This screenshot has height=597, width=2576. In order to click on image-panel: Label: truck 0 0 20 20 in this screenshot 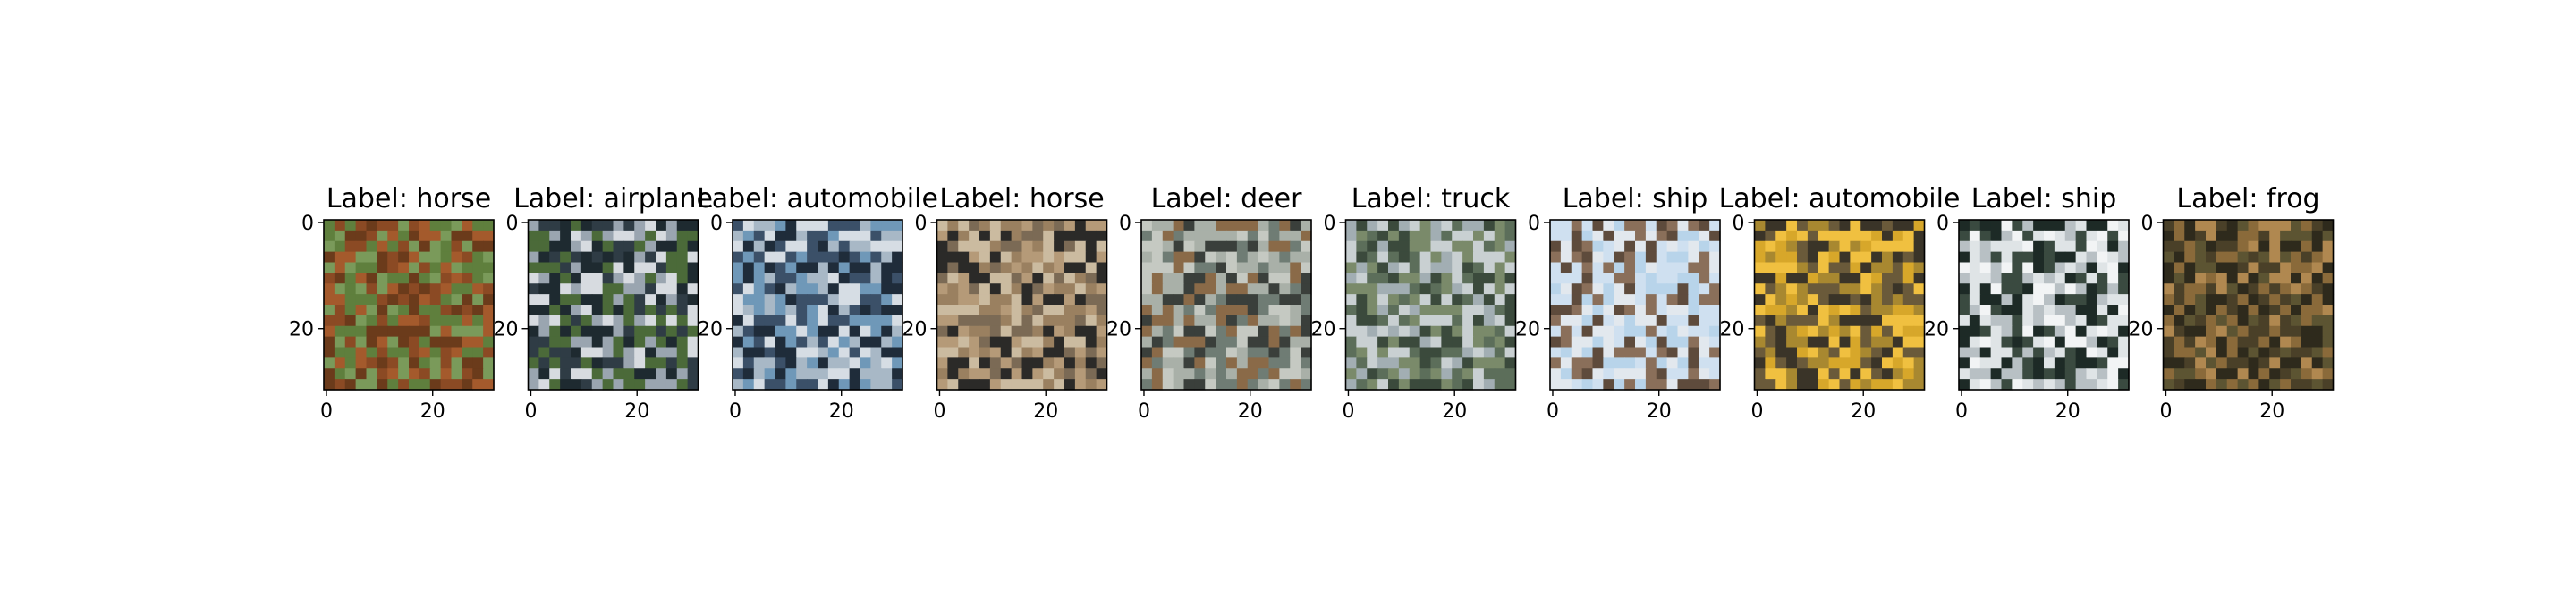, I will do `click(1414, 303)`.